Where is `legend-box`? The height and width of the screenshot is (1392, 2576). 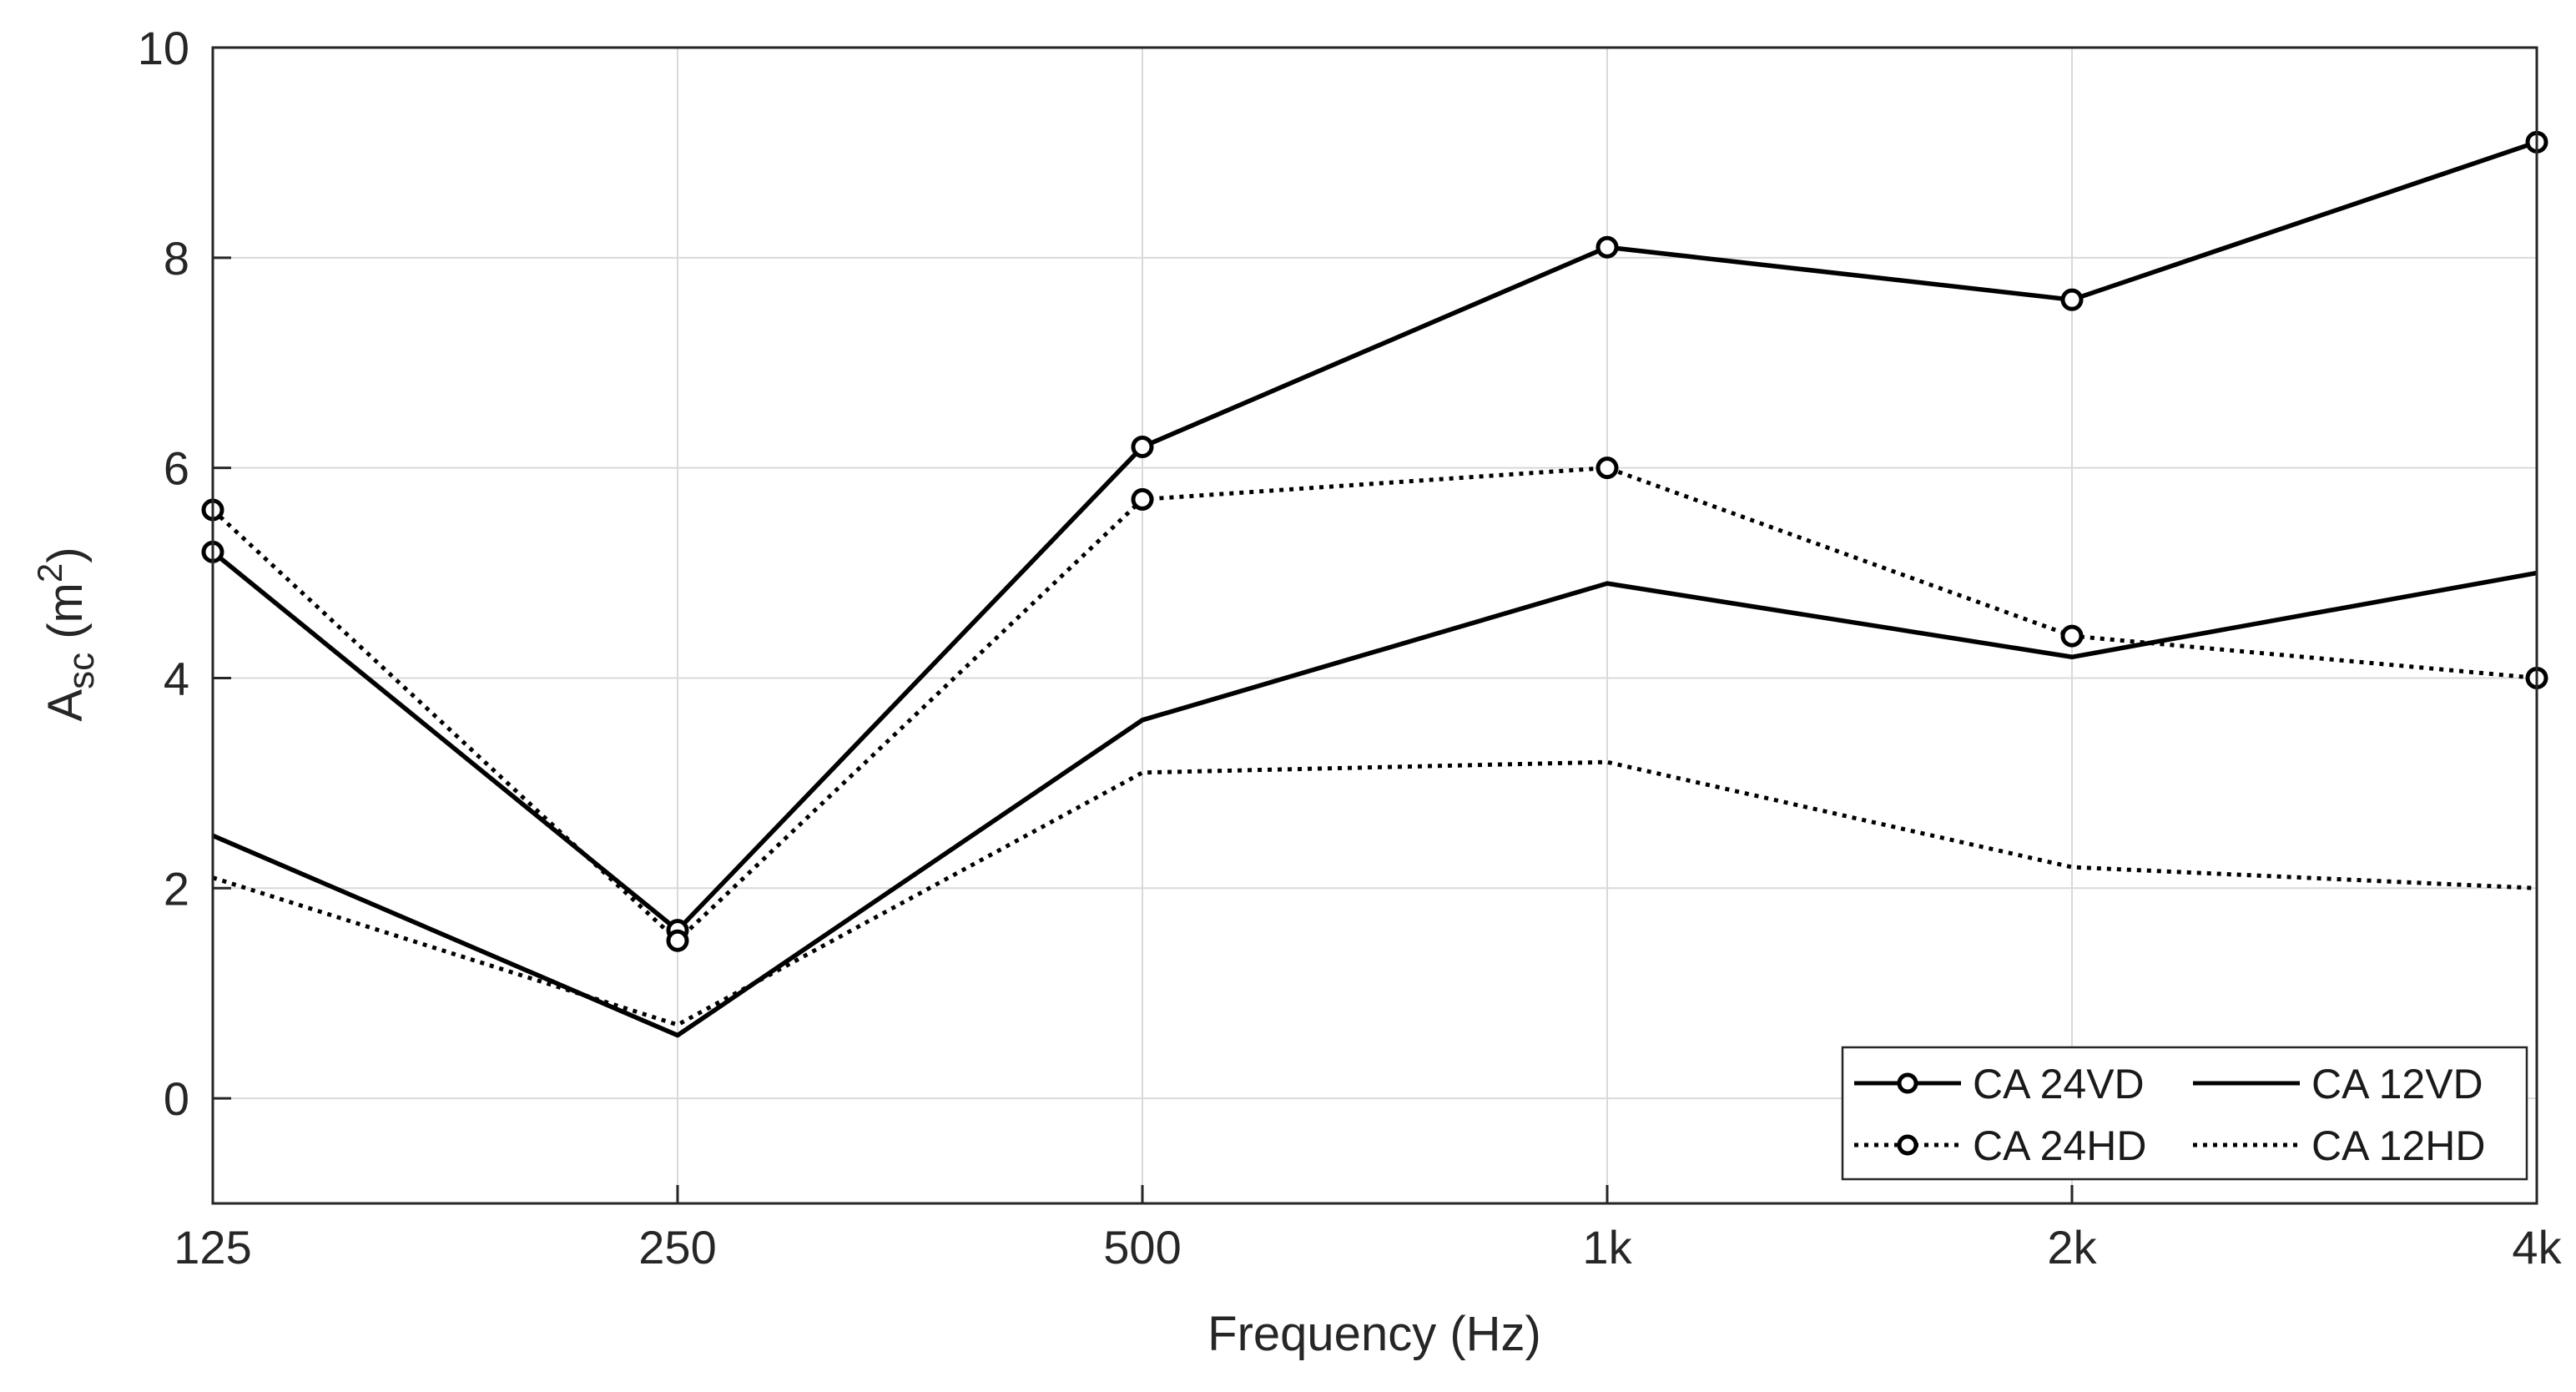 legend-box is located at coordinates (2184, 1113).